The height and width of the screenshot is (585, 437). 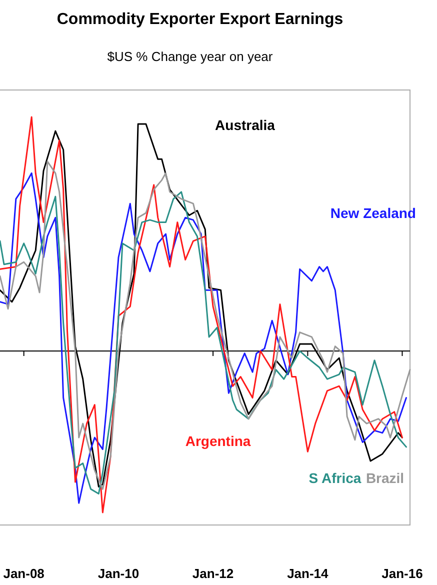 I want to click on x-tick-label: Jan-16, so click(x=402, y=573).